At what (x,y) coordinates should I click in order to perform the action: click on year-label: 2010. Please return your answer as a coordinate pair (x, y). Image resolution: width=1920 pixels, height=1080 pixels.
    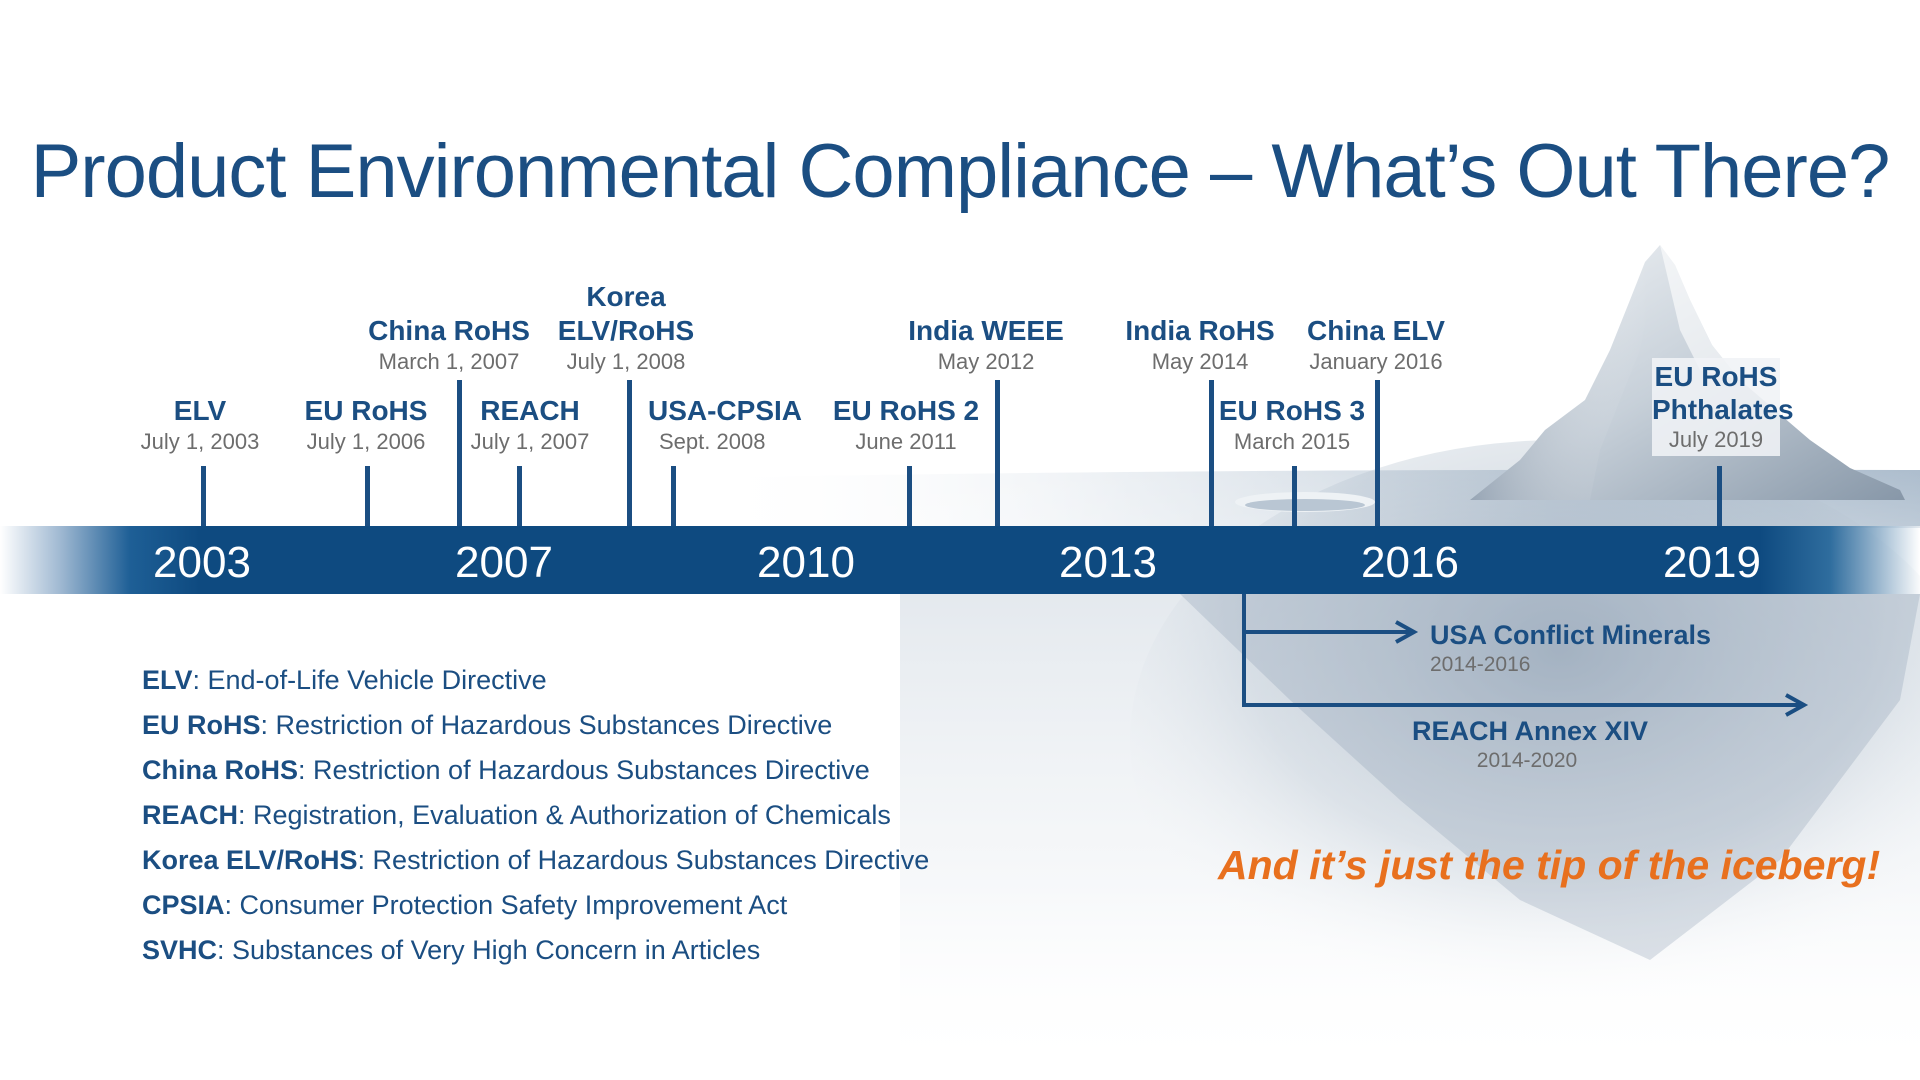
    Looking at the image, I should click on (806, 562).